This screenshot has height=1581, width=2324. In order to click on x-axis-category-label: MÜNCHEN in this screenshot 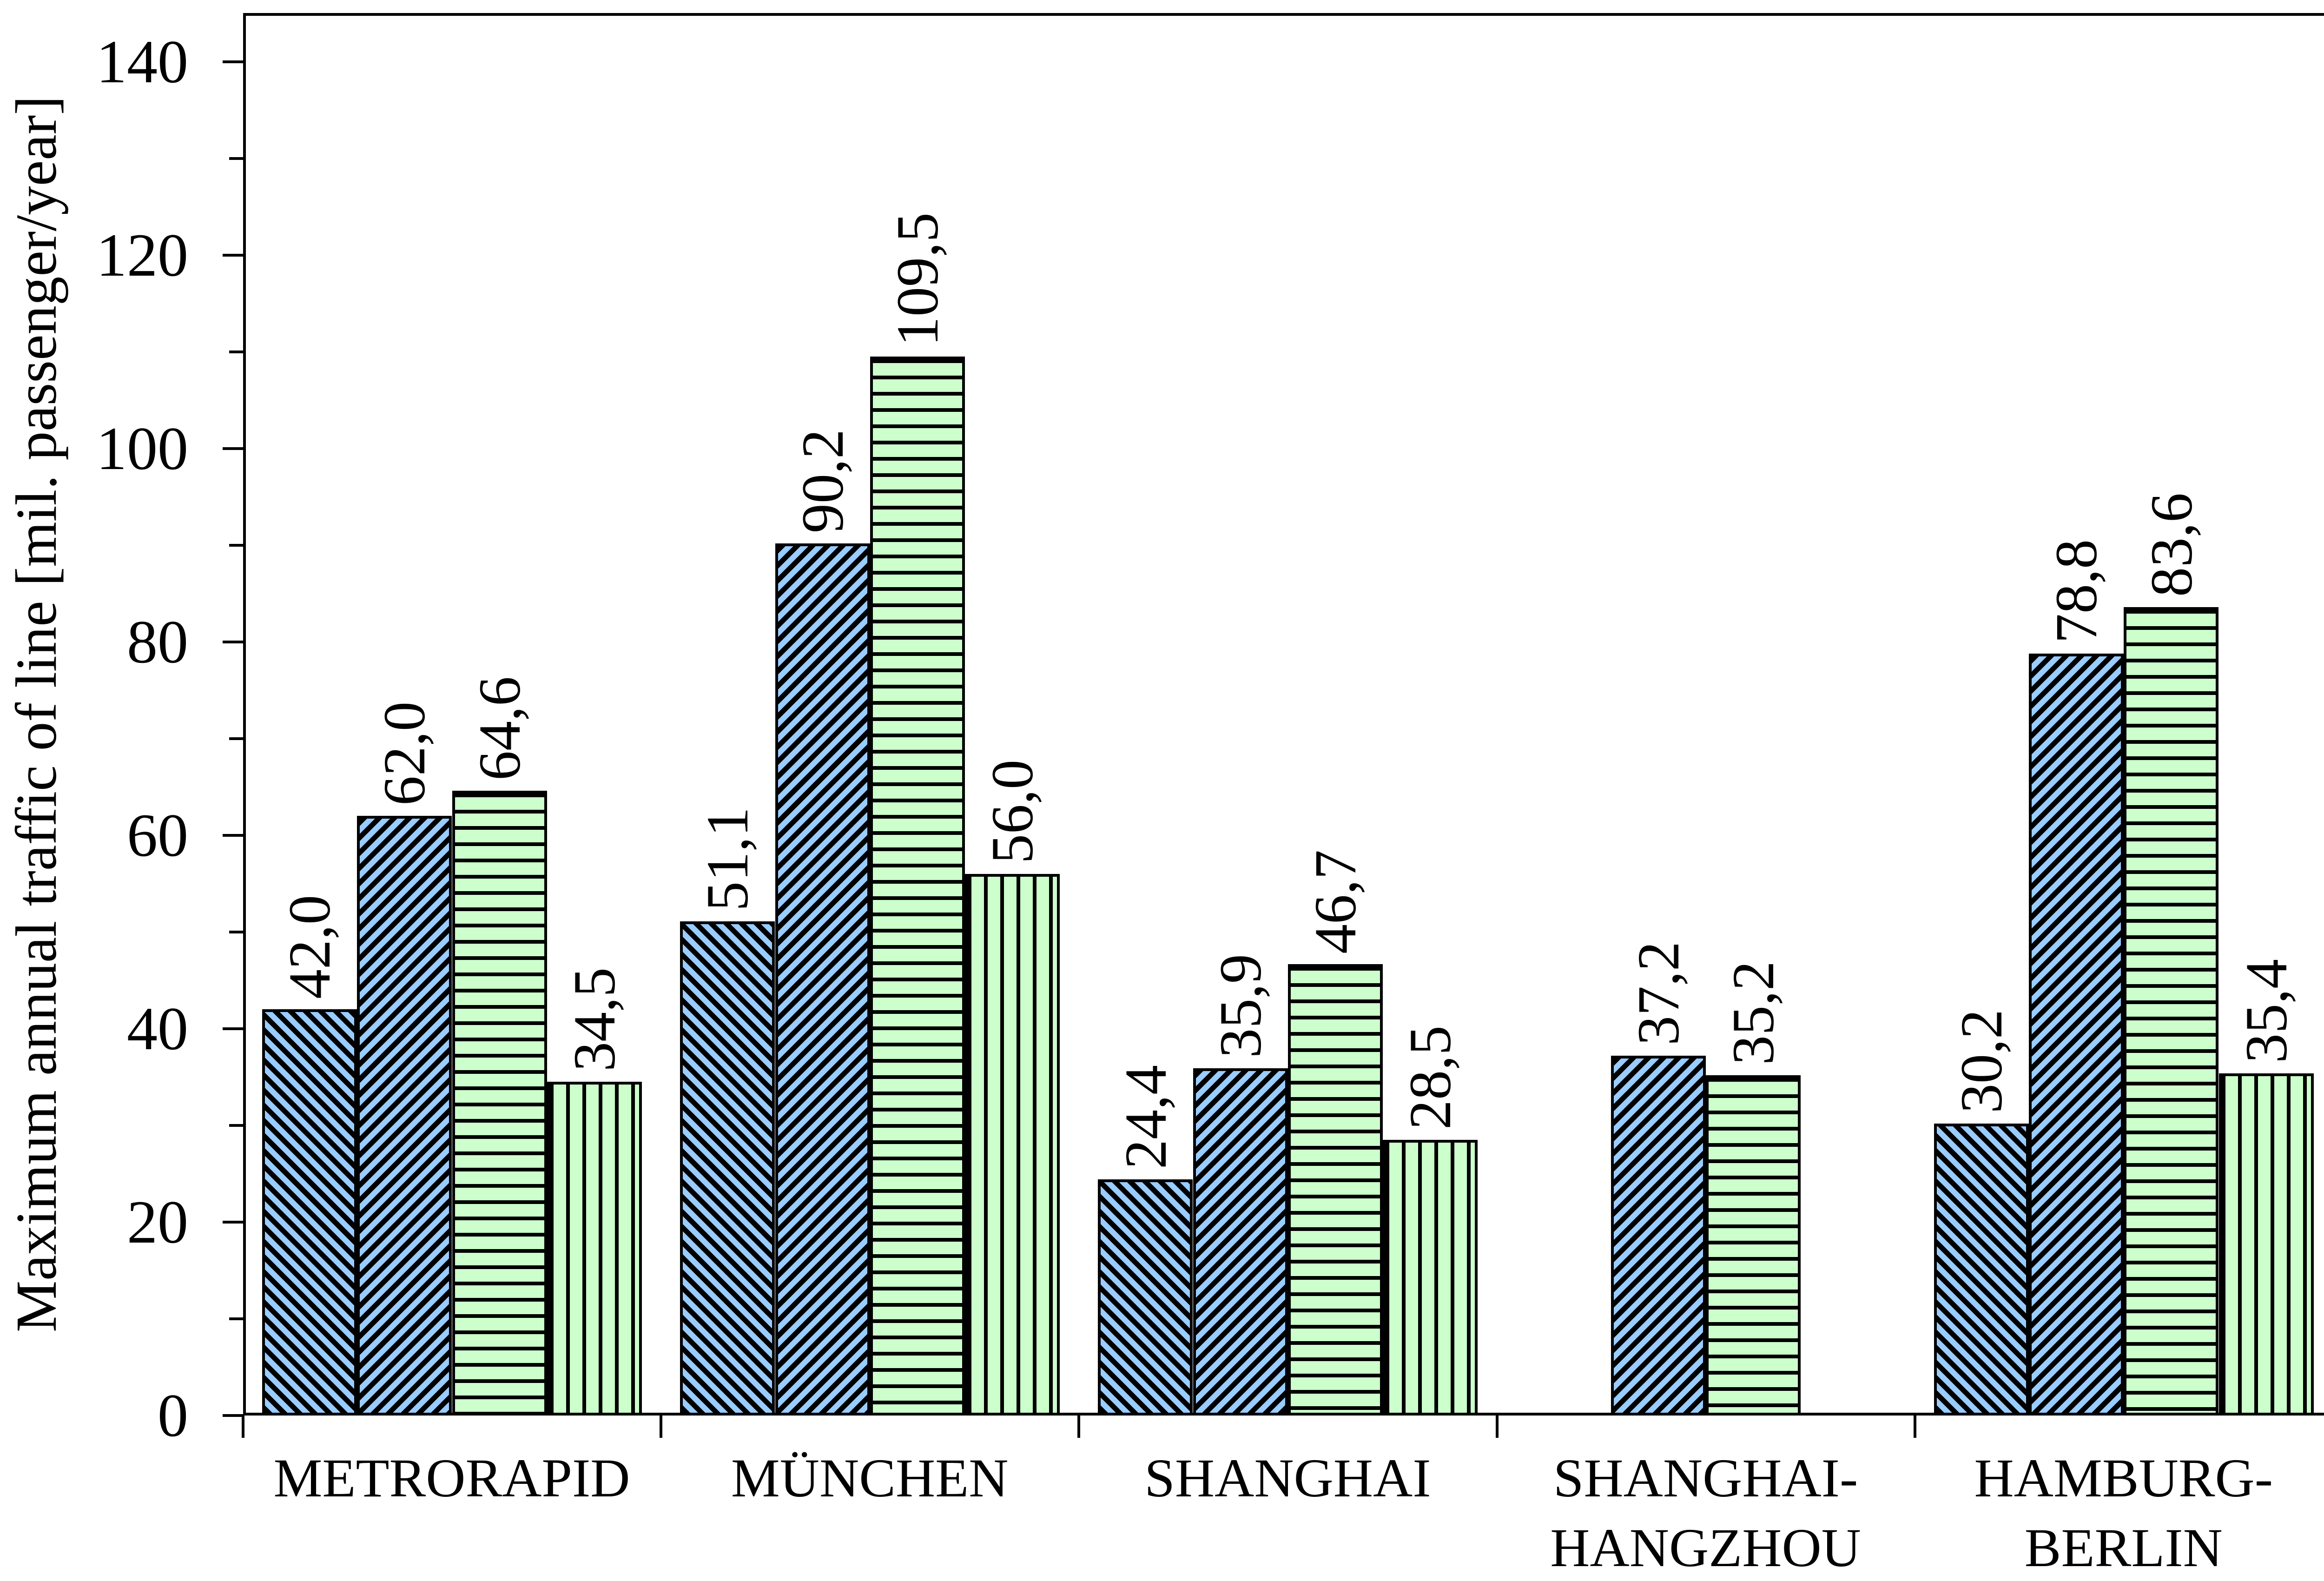, I will do `click(870, 1478)`.